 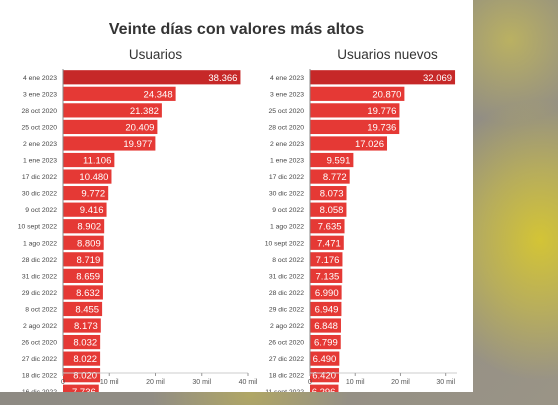 I want to click on usuarios-value-label: 8.902, so click(x=89, y=227).